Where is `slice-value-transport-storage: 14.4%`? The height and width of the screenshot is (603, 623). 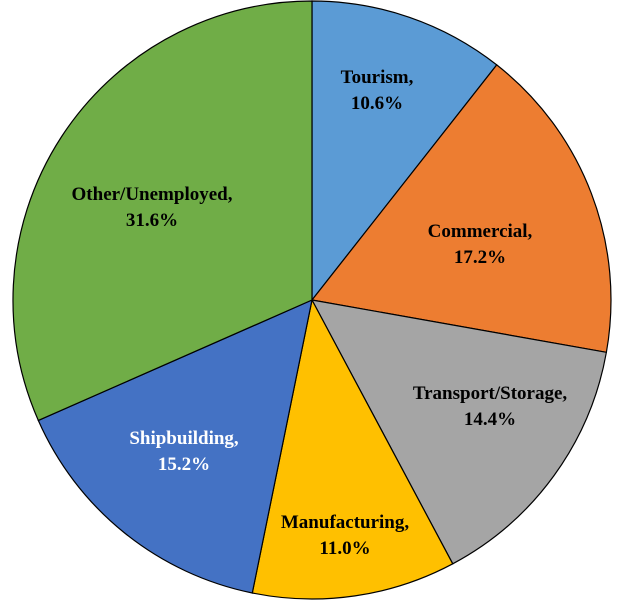 slice-value-transport-storage: 14.4% is located at coordinates (490, 419).